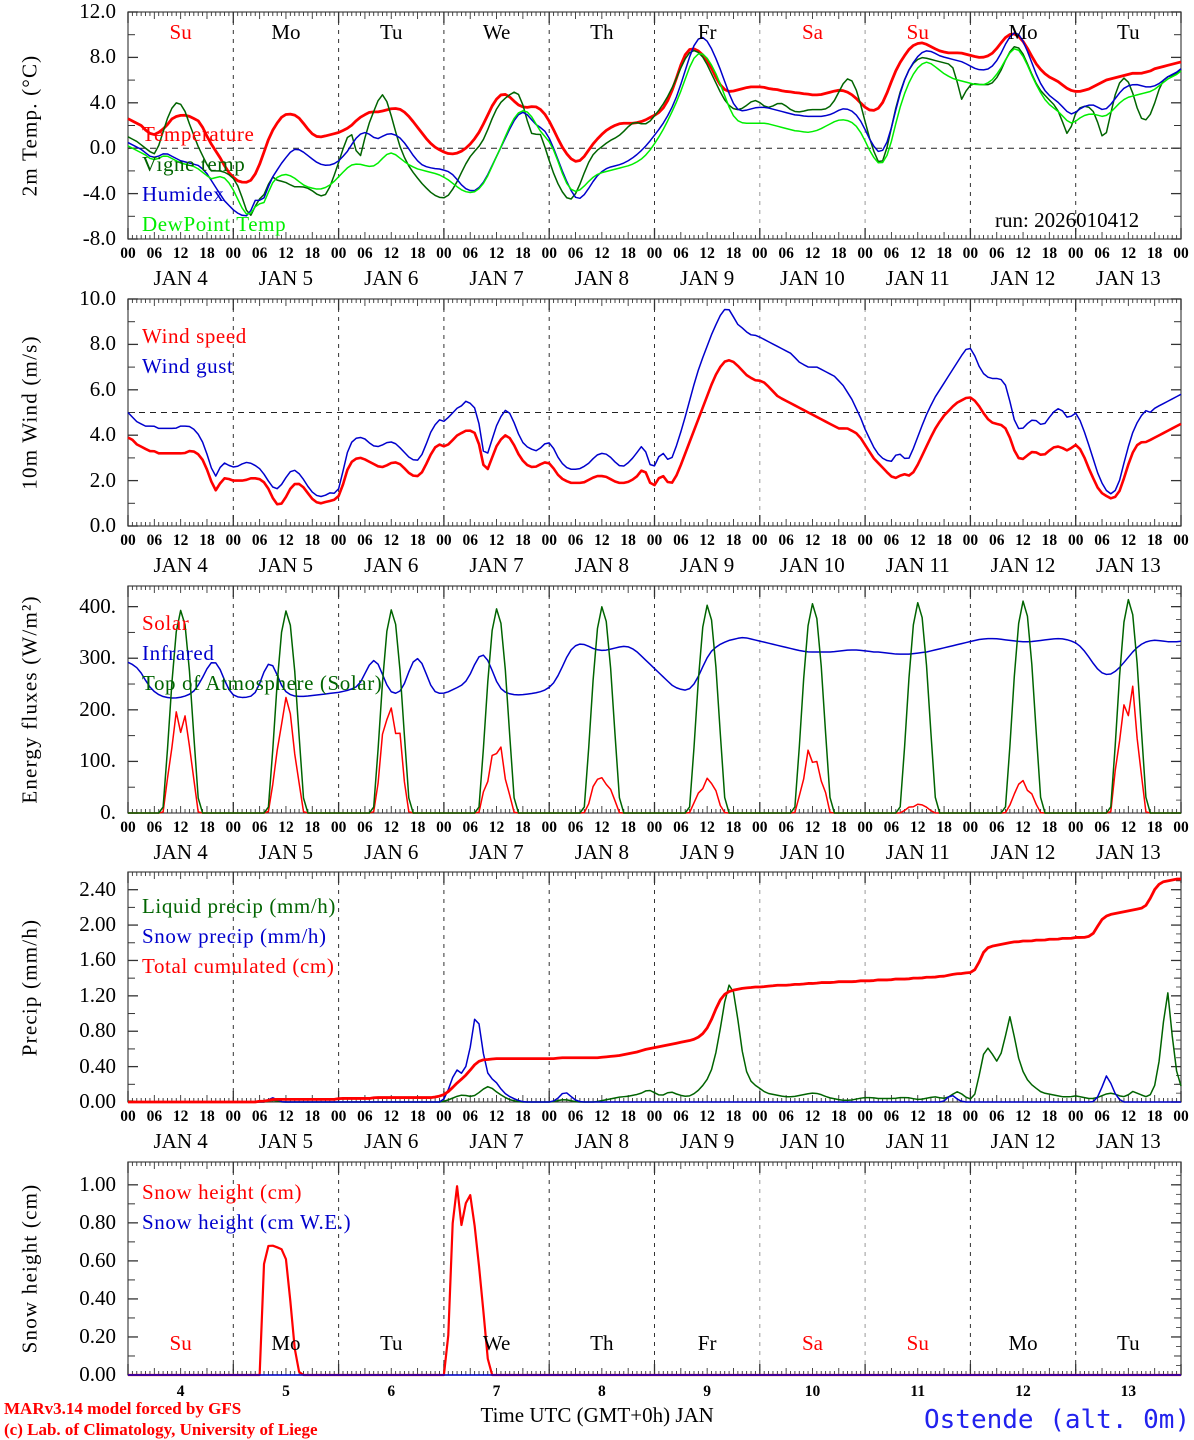 The height and width of the screenshot is (1440, 1194). What do you see at coordinates (97, 994) in the screenshot?
I see `y-tick-label: 1.20` at bounding box center [97, 994].